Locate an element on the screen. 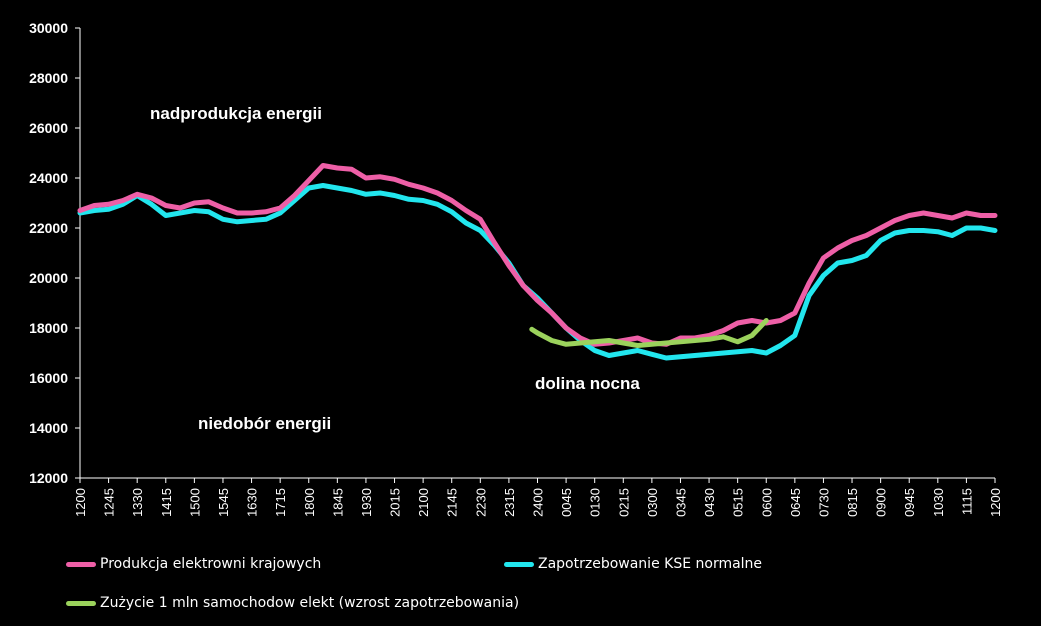 The height and width of the screenshot is (626, 1041). x-tick-label: 0645 is located at coordinates (795, 502).